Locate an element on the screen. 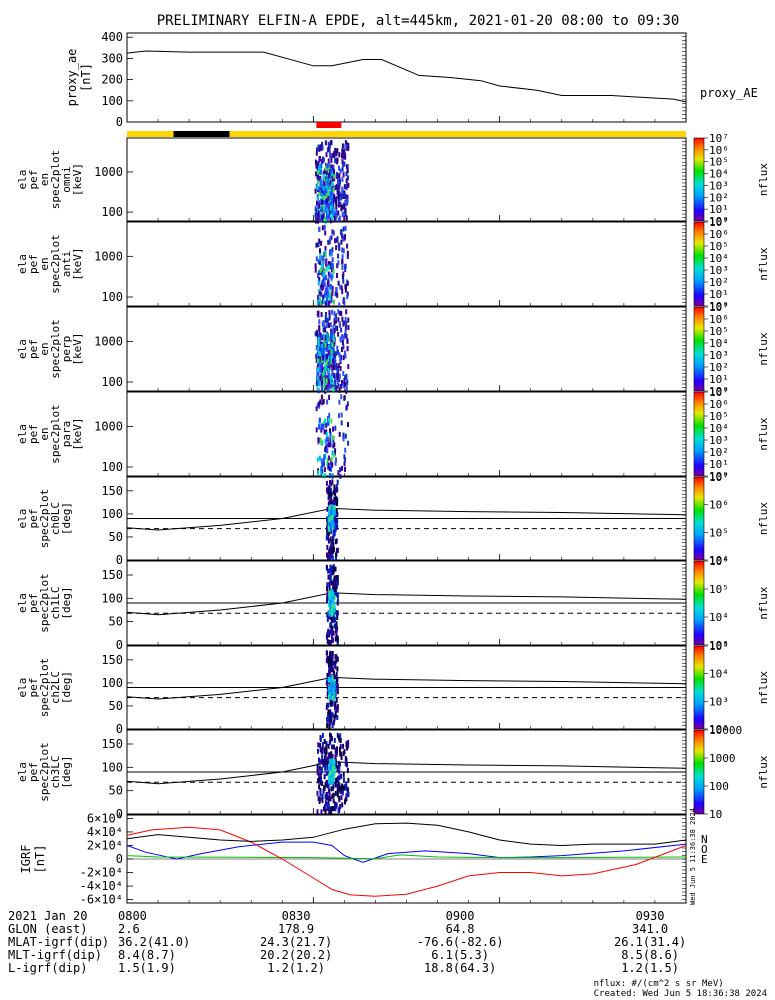  ylabel-line: ela is located at coordinates (22, 772).